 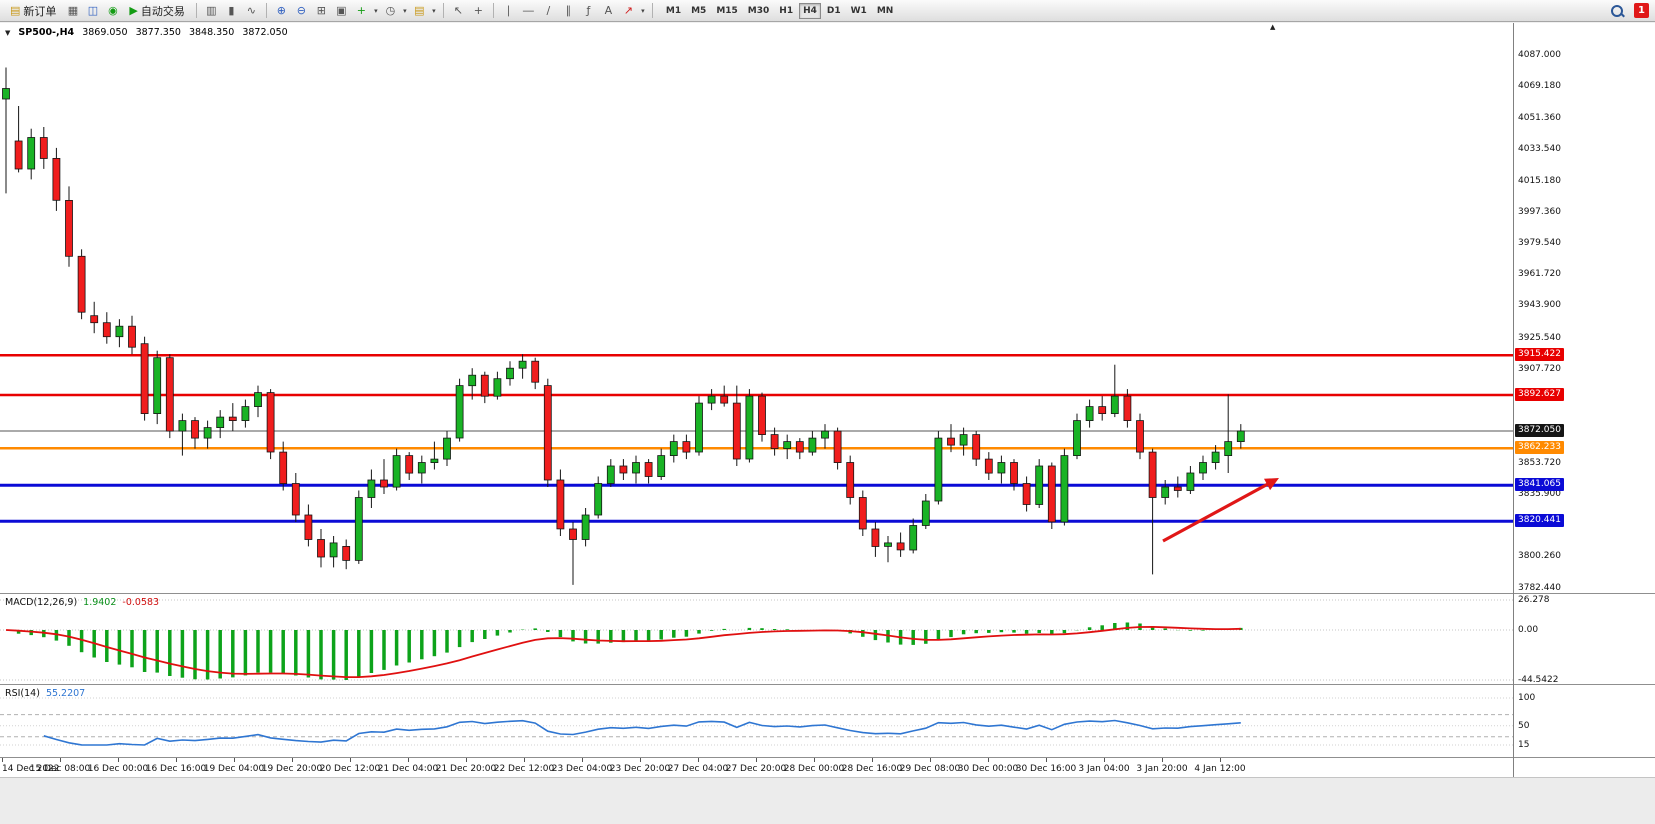 What do you see at coordinates (628, 10) in the screenshot?
I see `arrows-tool-icon: ↗` at bounding box center [628, 10].